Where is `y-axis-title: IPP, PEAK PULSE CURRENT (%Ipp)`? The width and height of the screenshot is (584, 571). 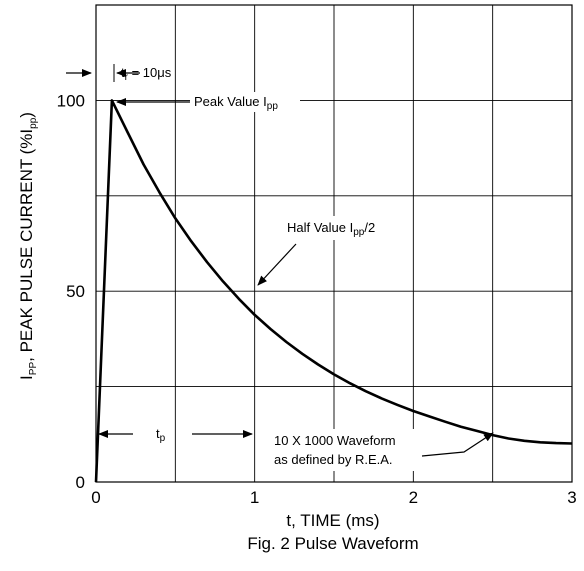 y-axis-title: IPP, PEAK PULSE CURRENT (%Ipp) is located at coordinates (28, 246).